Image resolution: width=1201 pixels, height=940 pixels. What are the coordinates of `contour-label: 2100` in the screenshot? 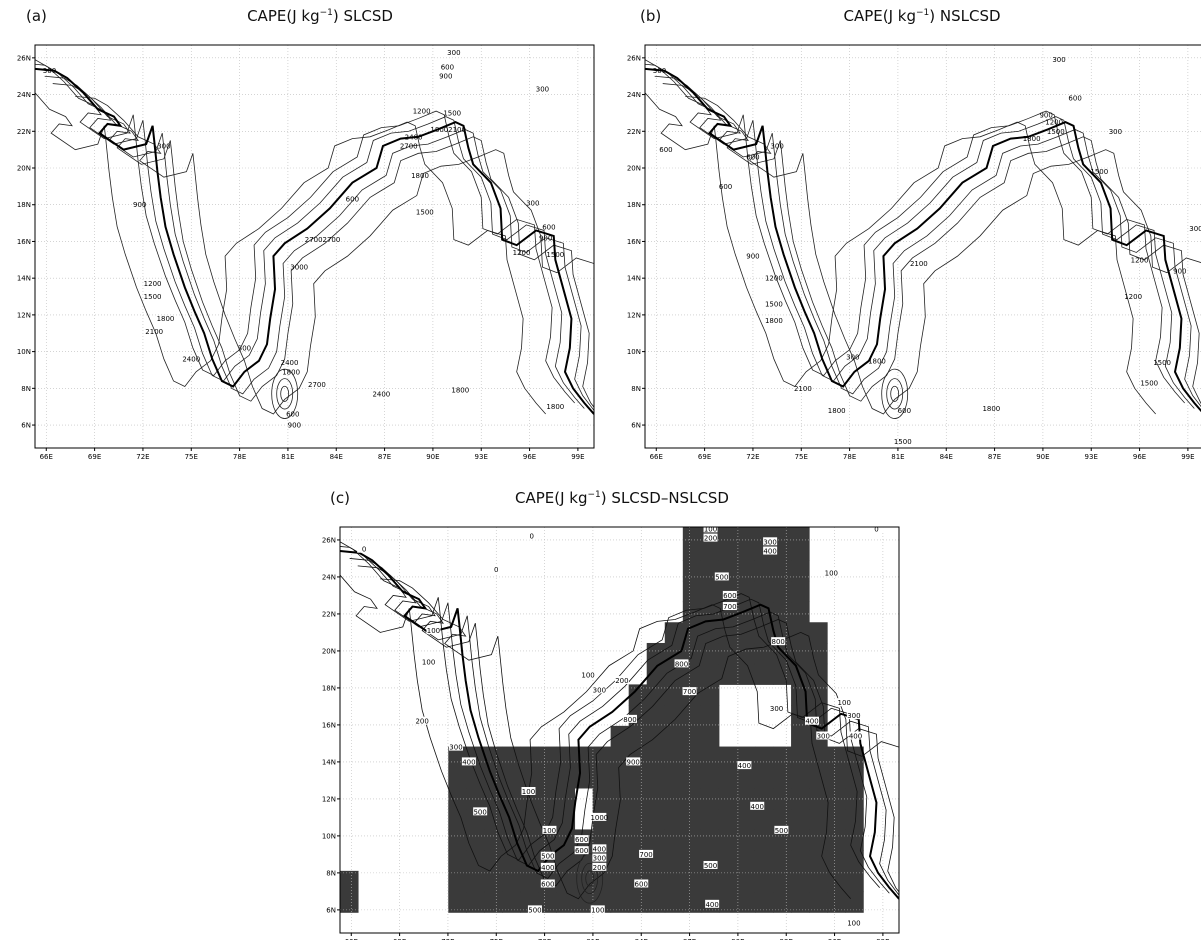 It's located at (803, 389).